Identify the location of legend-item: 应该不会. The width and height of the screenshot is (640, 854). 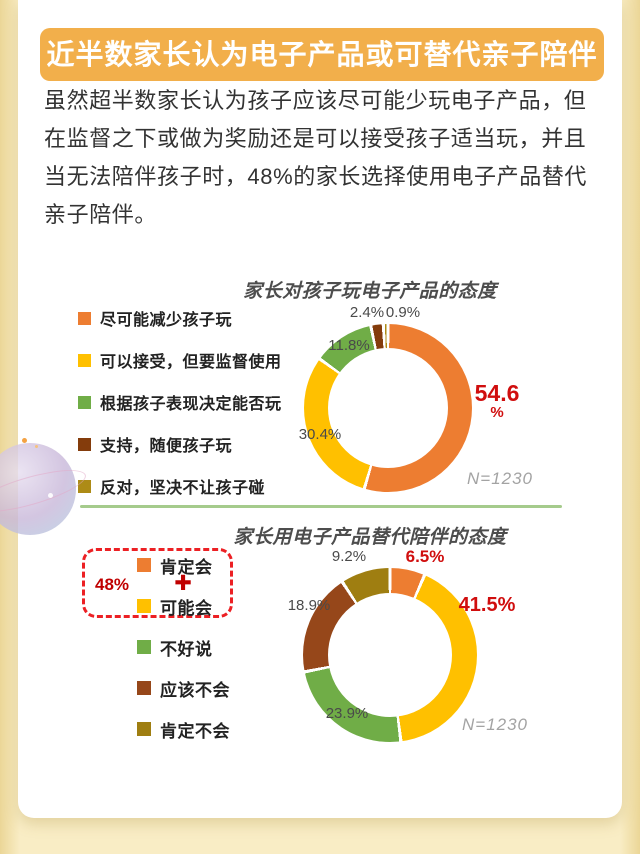
(183, 690).